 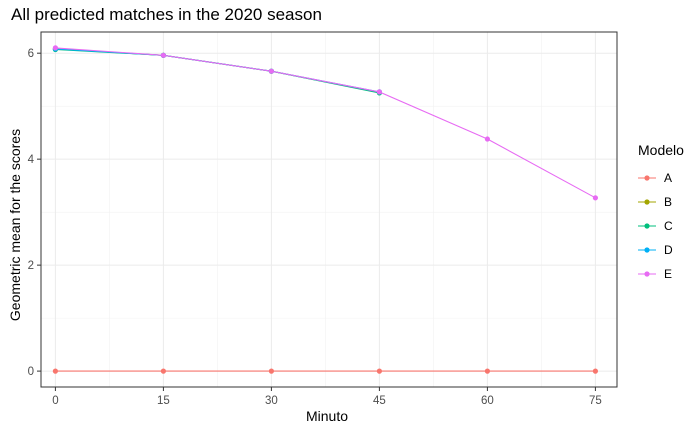 I want to click on legend-key-d, so click(x=647, y=250).